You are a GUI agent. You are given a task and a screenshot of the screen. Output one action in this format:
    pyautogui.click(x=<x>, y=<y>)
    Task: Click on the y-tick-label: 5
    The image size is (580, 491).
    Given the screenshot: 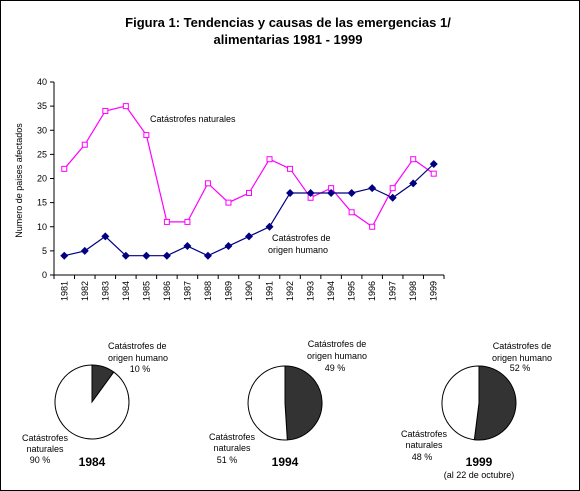 What is the action you would take?
    pyautogui.click(x=44, y=251)
    